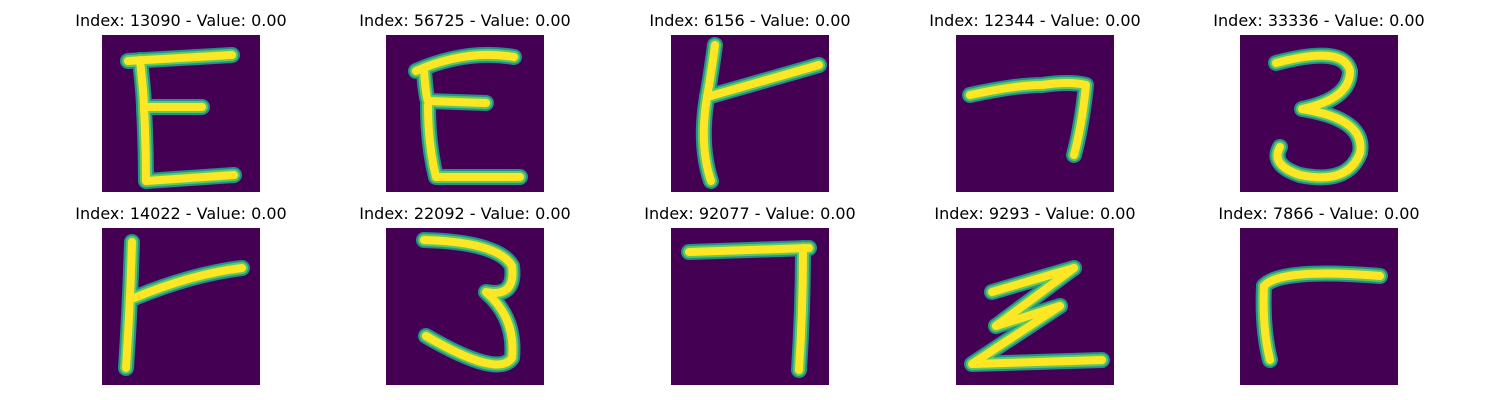 This screenshot has width=1500, height=400. I want to click on panel-title: Index: 33336 - Value: 0.00, so click(1319, 20).